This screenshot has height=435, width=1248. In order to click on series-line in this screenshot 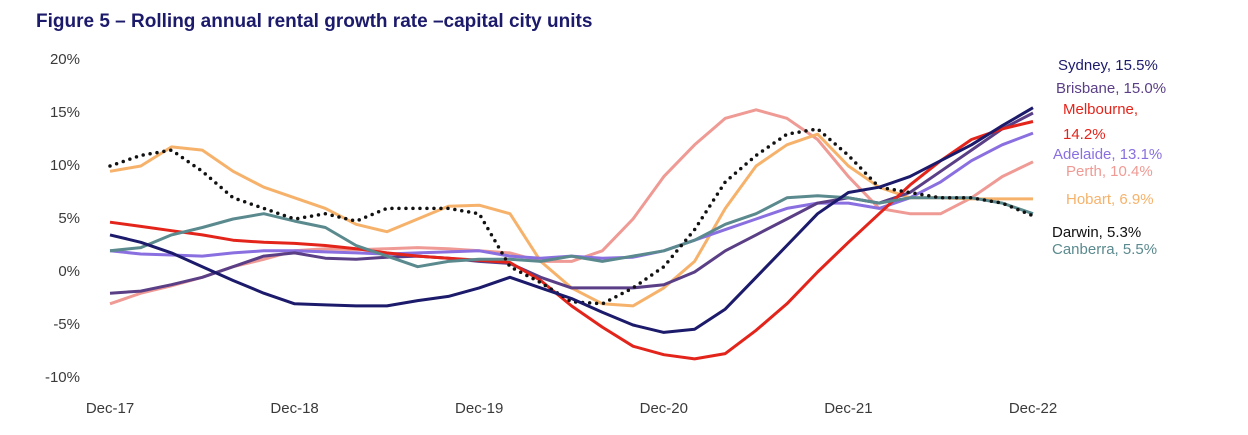, I will do `click(571, 231)`.